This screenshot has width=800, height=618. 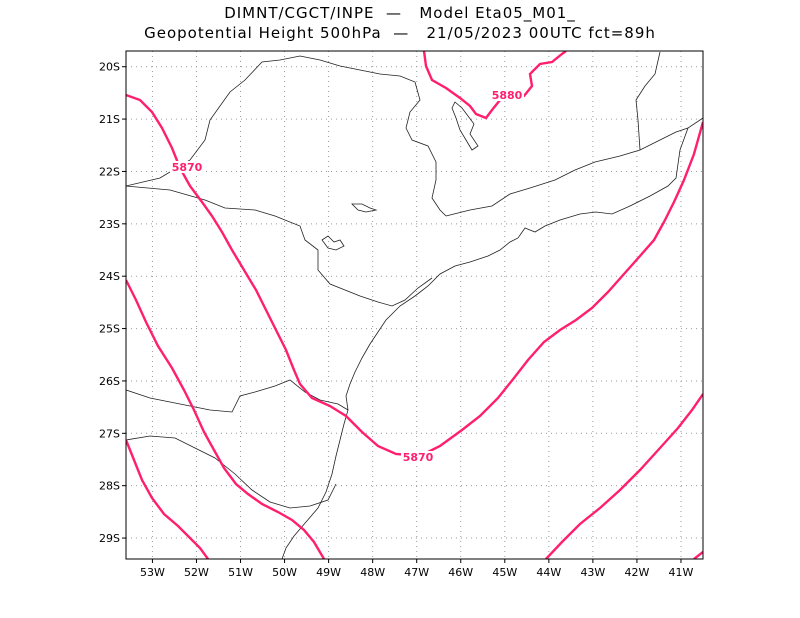 I want to click on contour-label-5880: 5880, so click(x=507, y=95).